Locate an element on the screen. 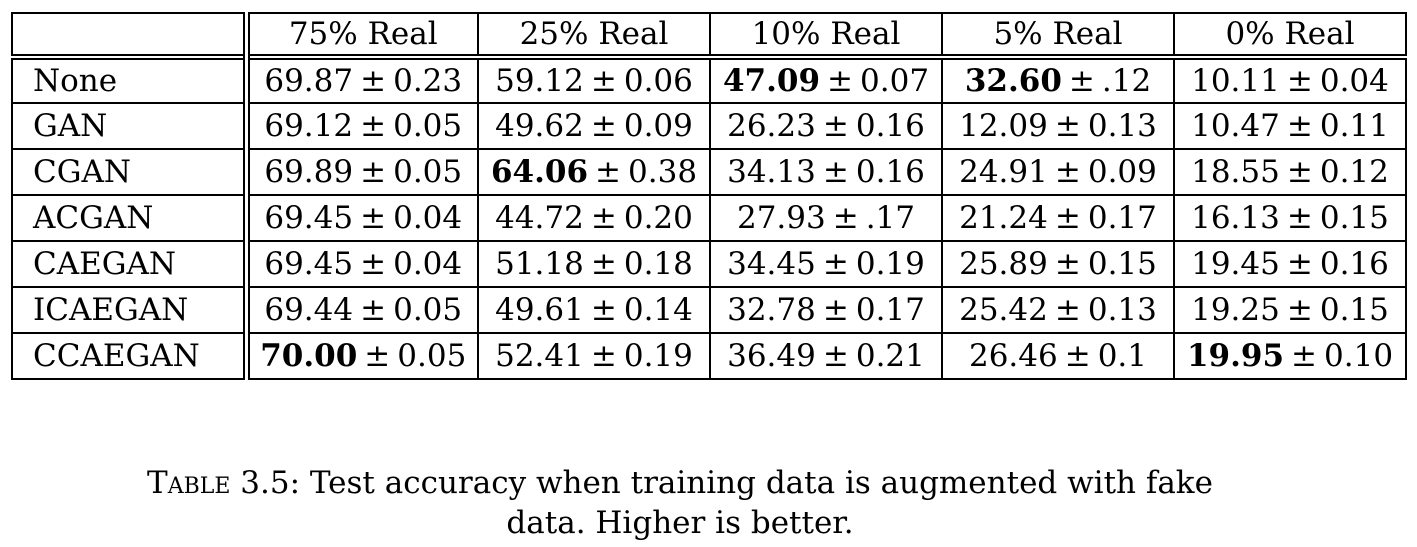  accuracy-cell: 69.87 ±0.23 is located at coordinates (362, 80).